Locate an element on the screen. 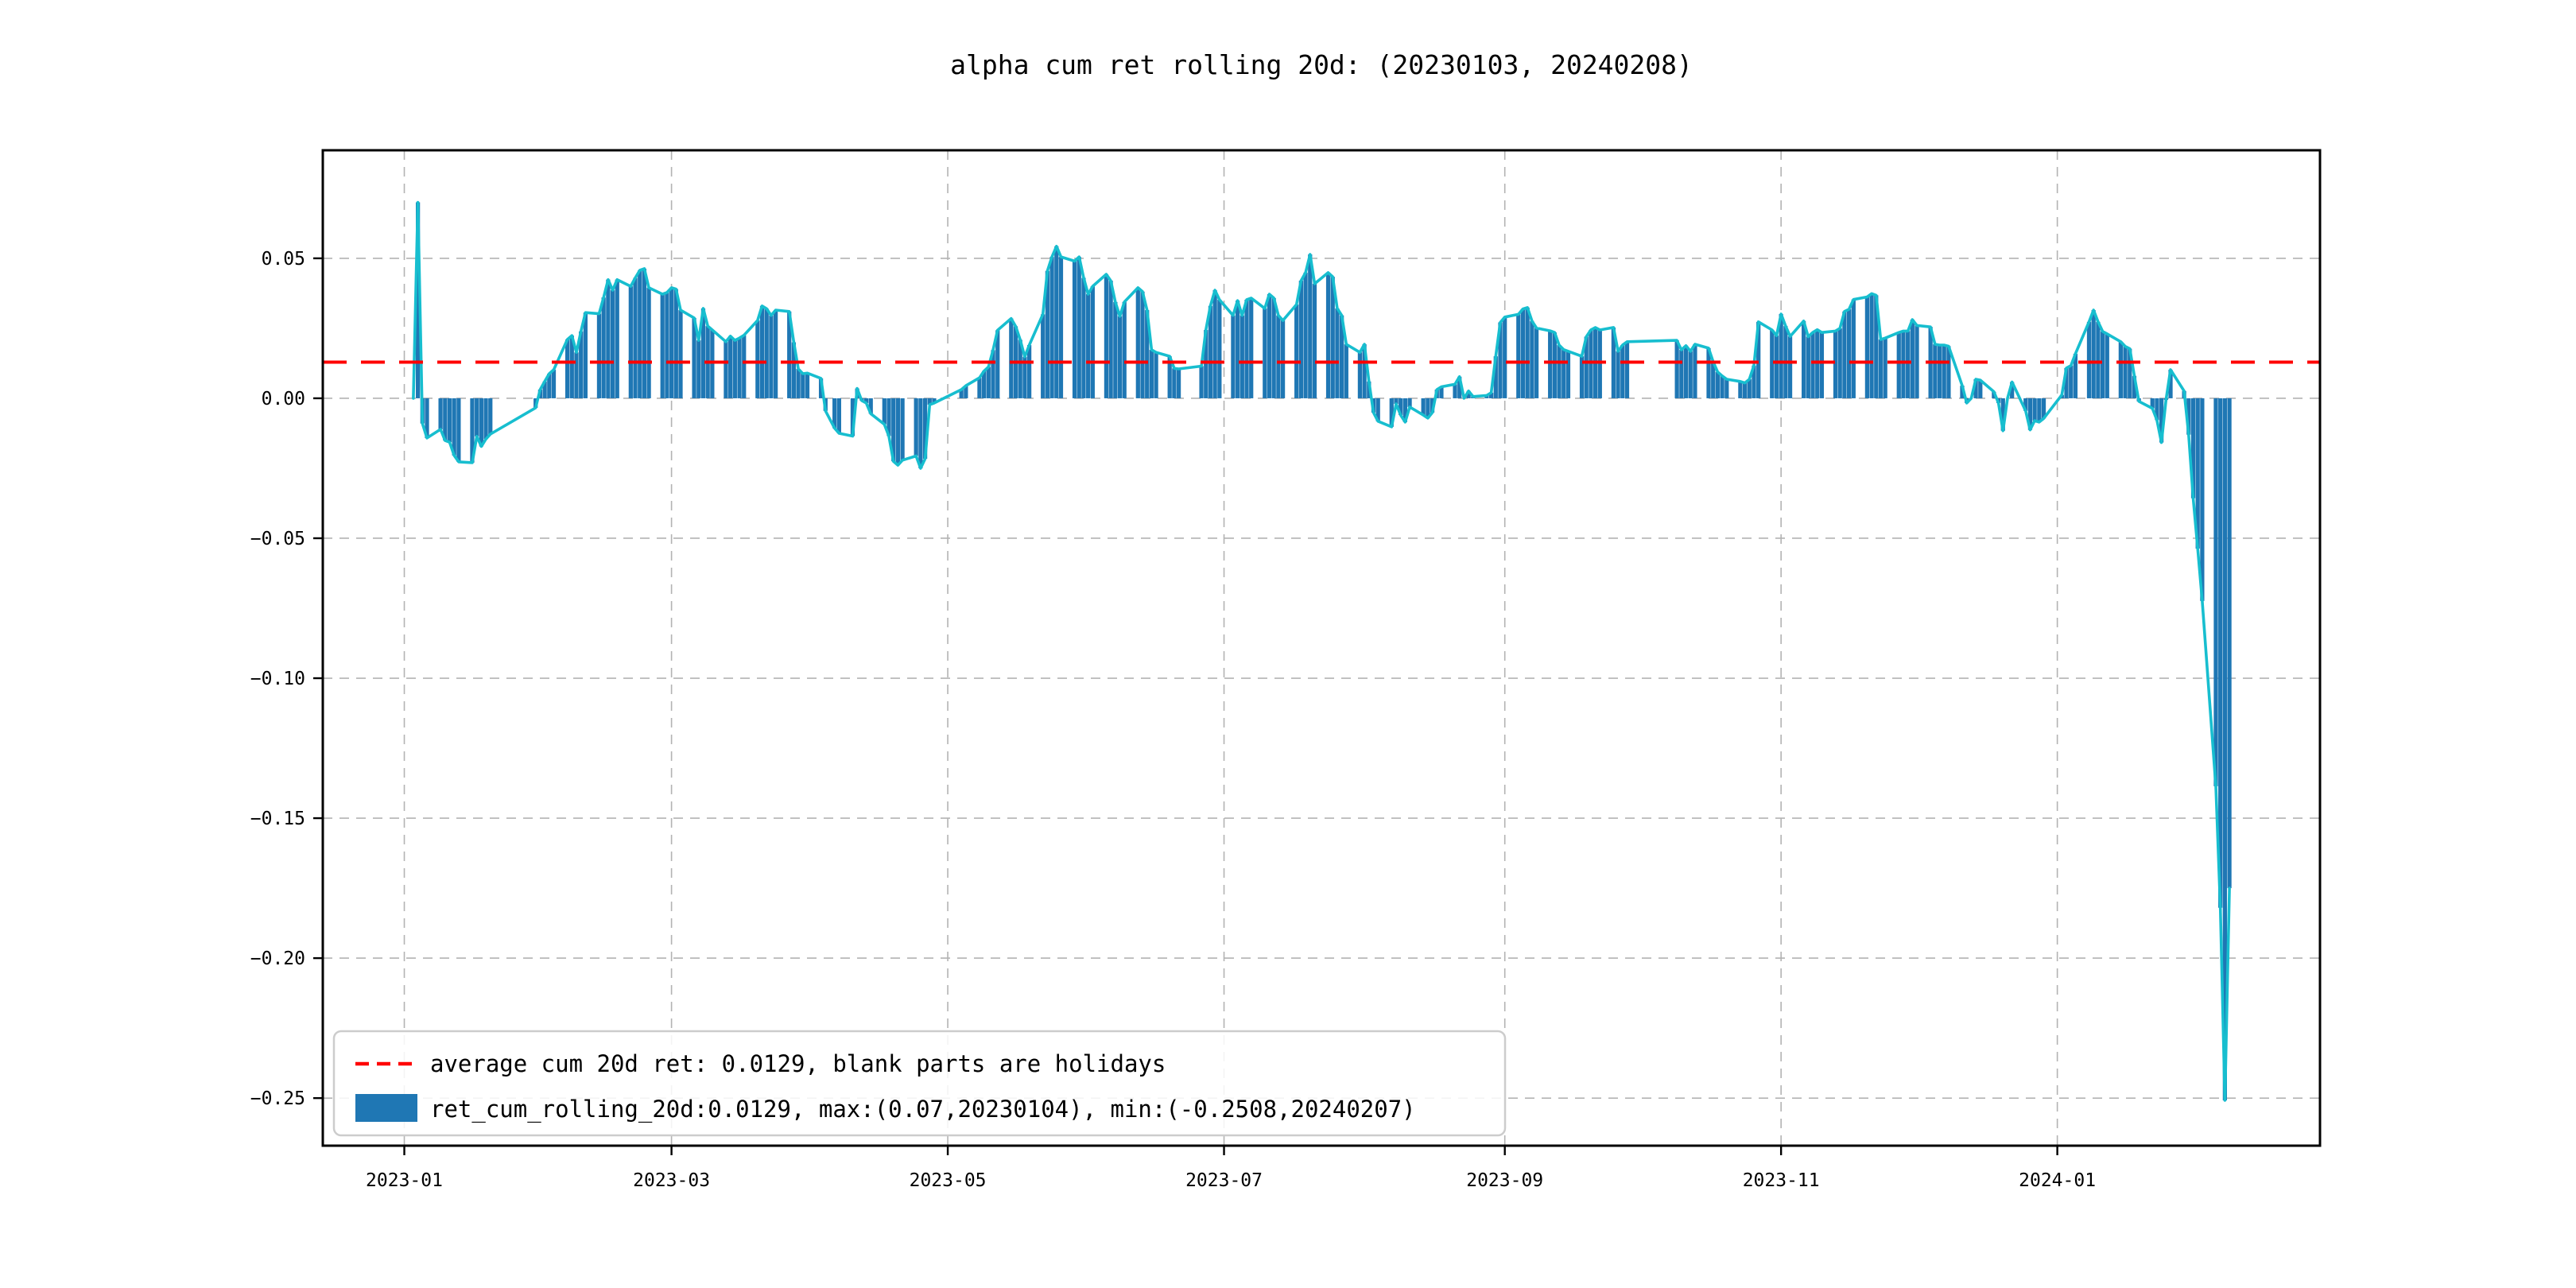 The width and height of the screenshot is (2576, 1288). x-tick-label: 2023-07 is located at coordinates (1224, 1180).